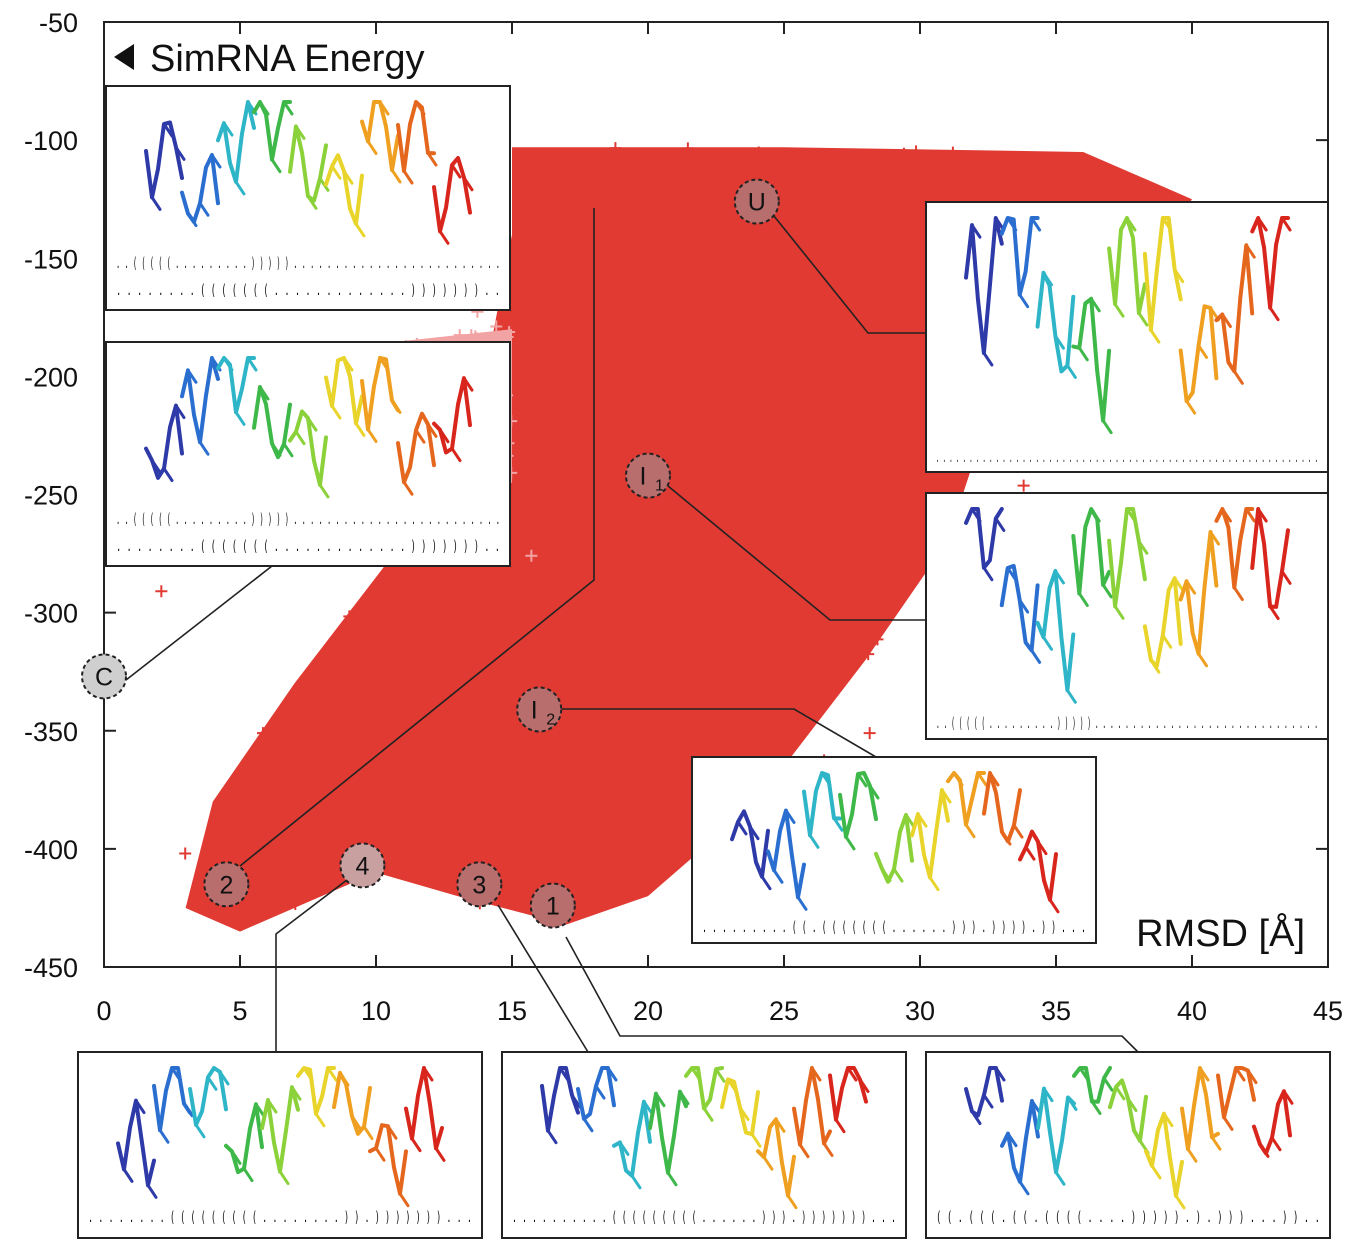 The width and height of the screenshot is (1350, 1243). I want to click on marker-m3: 3, so click(479, 884).